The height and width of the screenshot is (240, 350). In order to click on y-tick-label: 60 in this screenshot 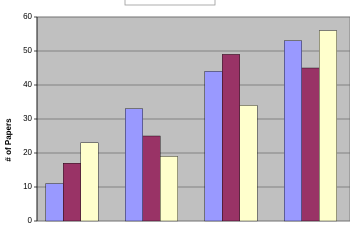, I will do `click(27, 16)`.